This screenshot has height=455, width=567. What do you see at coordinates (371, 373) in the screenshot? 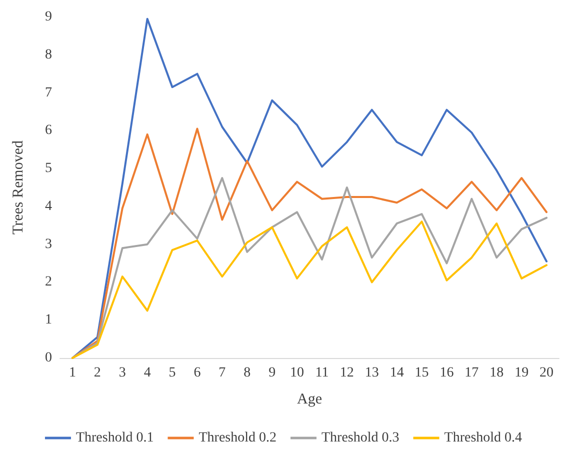
I see `x-tick-label: 13` at bounding box center [371, 373].